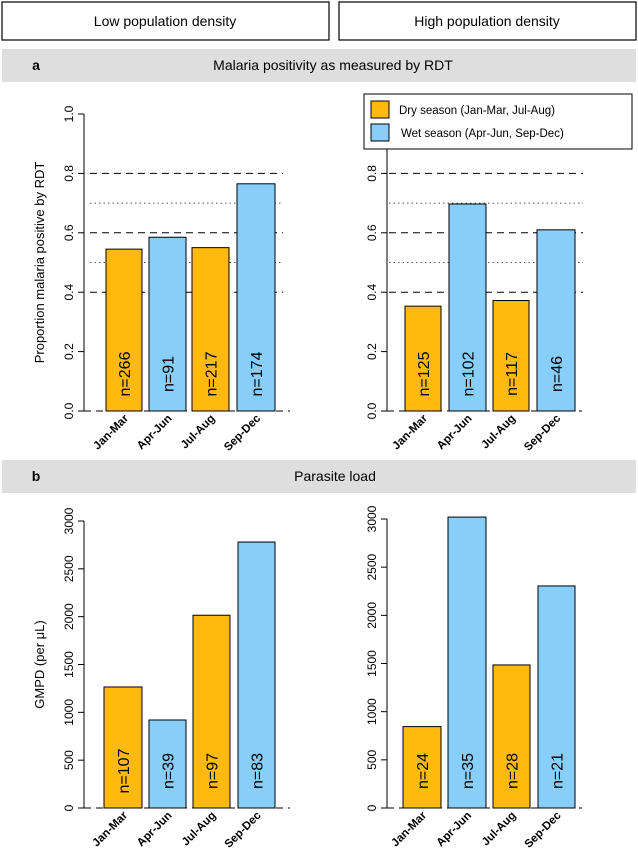  I want to click on y-tick-label: 1.0, so click(69, 113).